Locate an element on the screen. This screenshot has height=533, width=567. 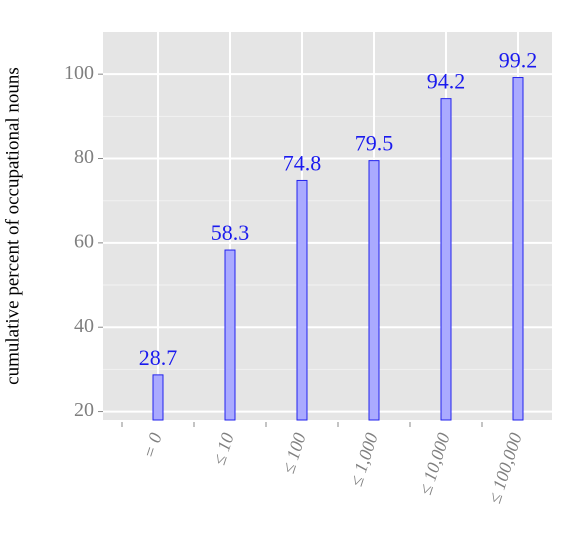
y-tick-label: 20 is located at coordinates (84, 410).